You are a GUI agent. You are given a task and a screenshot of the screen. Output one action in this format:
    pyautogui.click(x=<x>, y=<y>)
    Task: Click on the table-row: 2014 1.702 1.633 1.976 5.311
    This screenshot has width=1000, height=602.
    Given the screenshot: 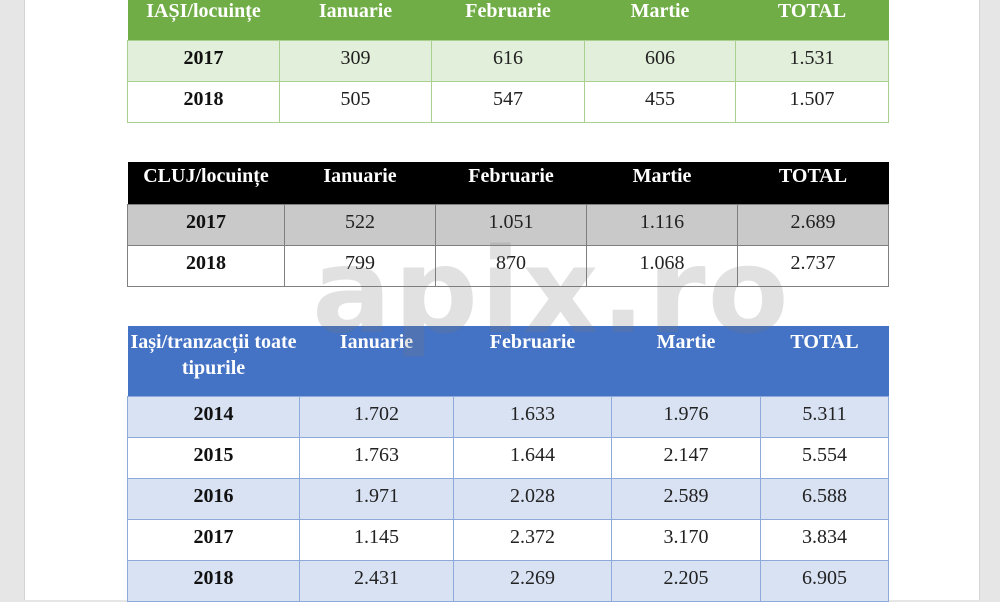 What is the action you would take?
    pyautogui.click(x=508, y=416)
    